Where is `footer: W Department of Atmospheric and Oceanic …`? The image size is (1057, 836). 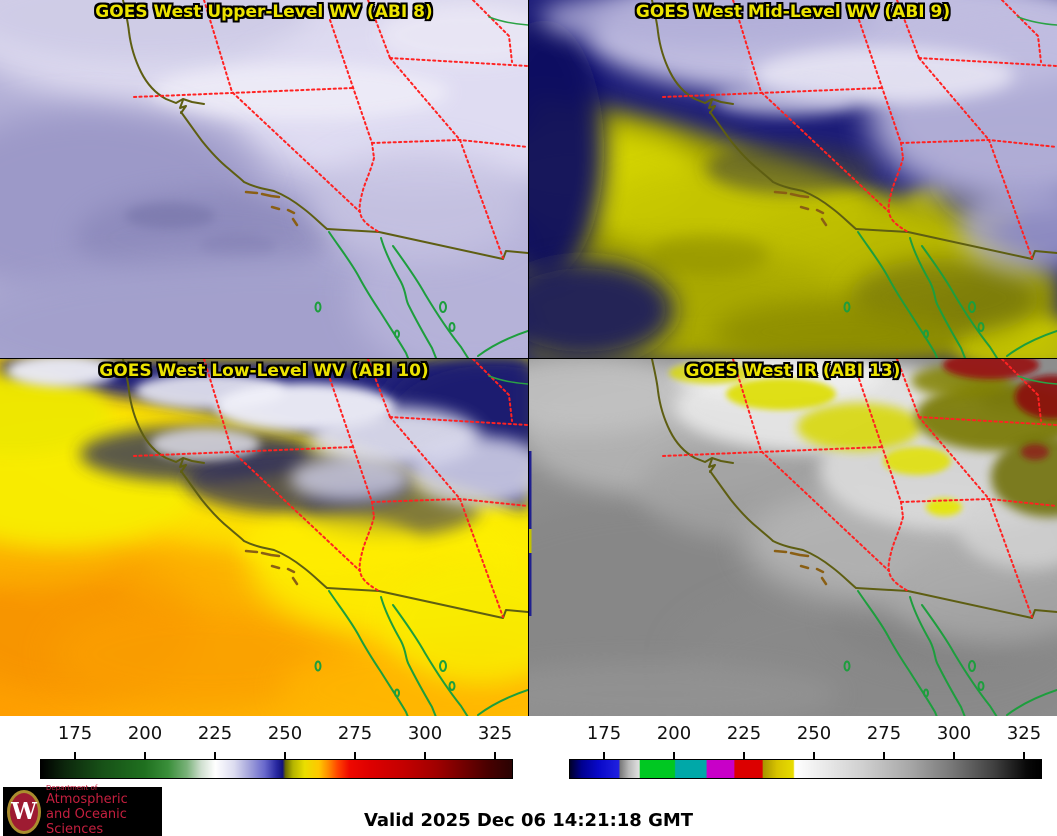 footer: W Department of Atmospheric and Oceanic … is located at coordinates (528, 810).